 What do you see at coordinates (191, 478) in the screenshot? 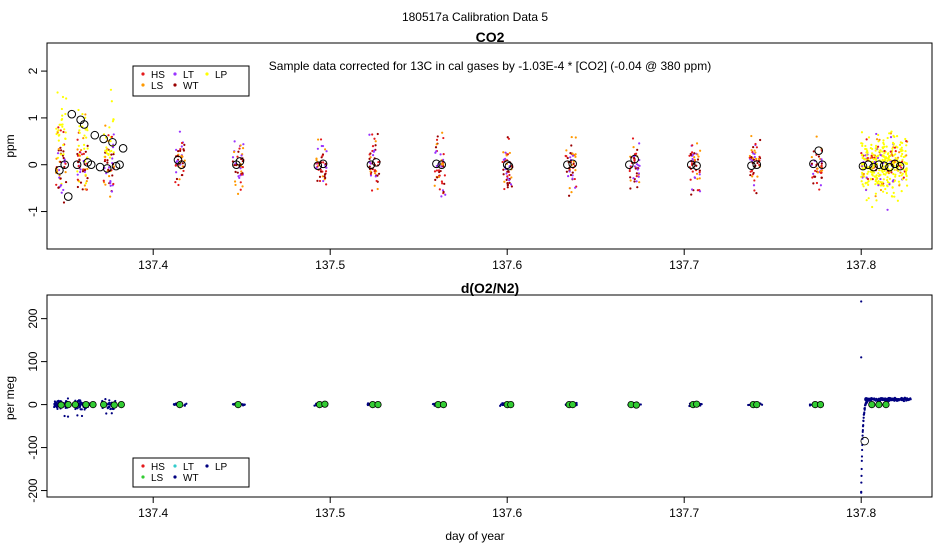
I see `legend-label-wt: WT` at bounding box center [191, 478].